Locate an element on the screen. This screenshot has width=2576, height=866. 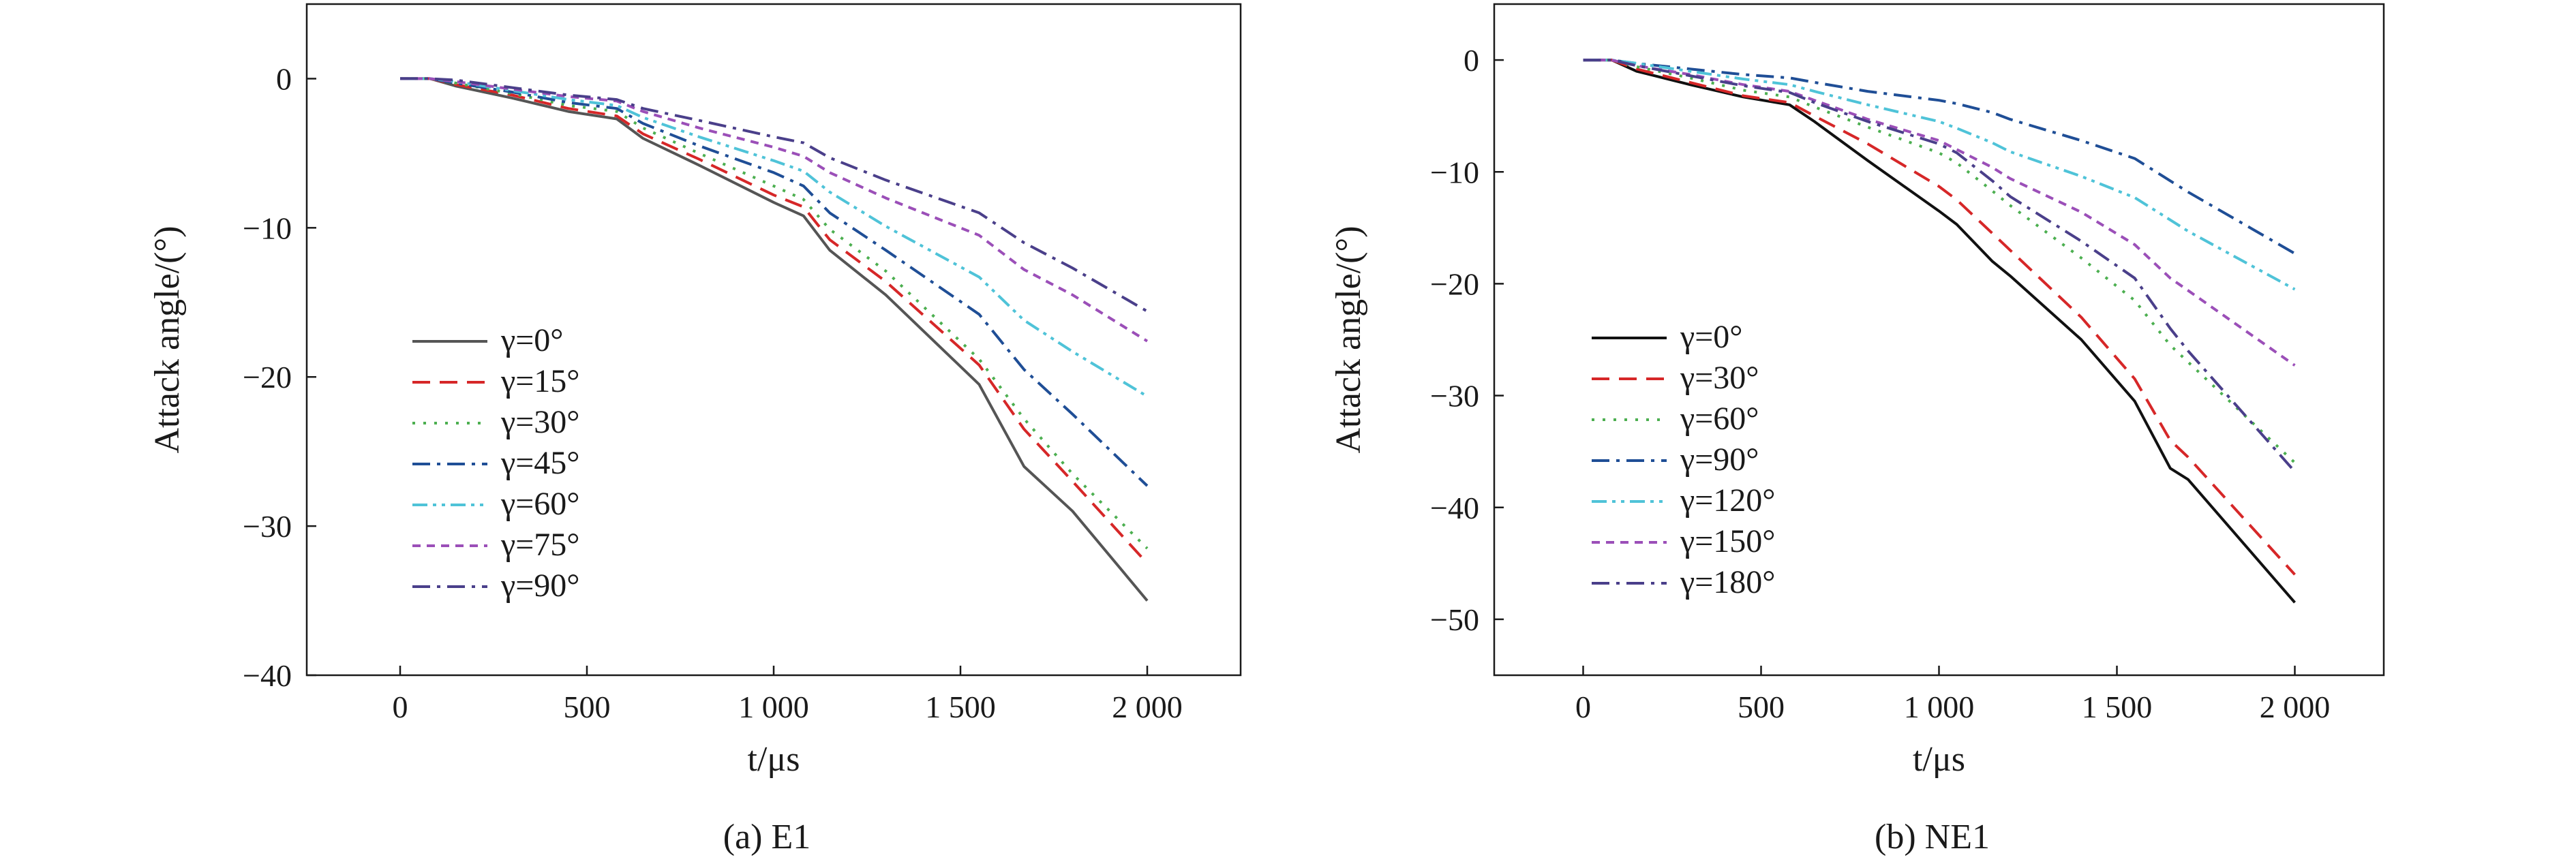
legend-label-5: γ=60° is located at coordinates (539, 504).